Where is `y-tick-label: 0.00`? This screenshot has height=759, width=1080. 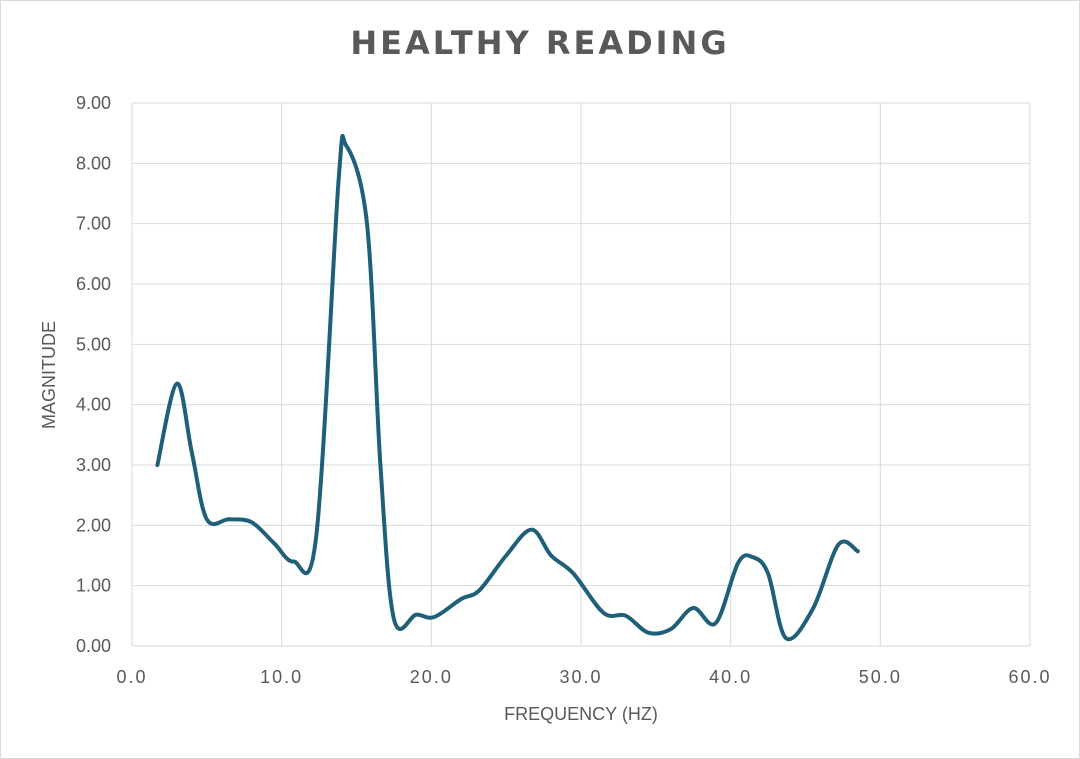
y-tick-label: 0.00 is located at coordinates (93, 646).